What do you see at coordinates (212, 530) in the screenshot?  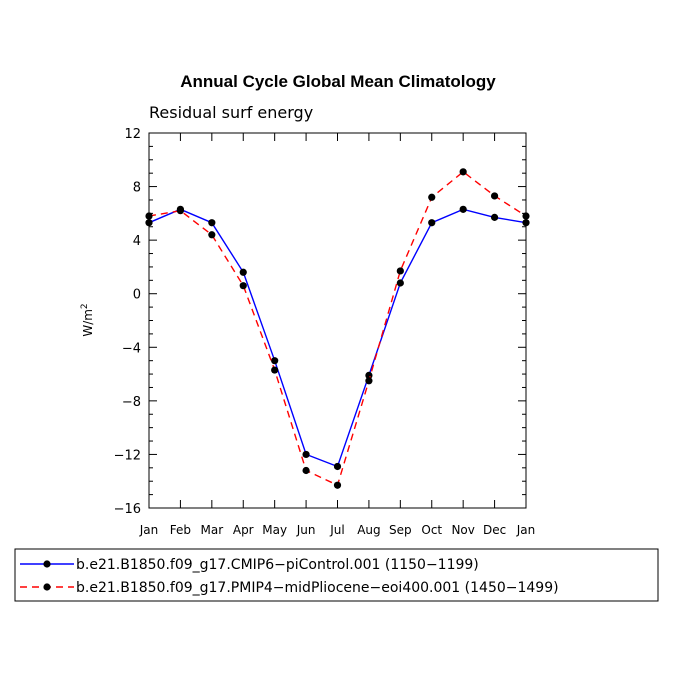 I see `x-tick-label: Mar` at bounding box center [212, 530].